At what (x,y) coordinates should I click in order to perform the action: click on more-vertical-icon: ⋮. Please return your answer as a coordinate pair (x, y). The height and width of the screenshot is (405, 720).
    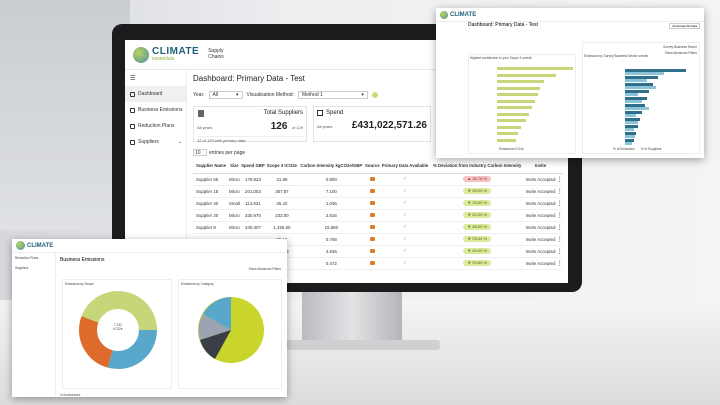
    Looking at the image, I should click on (559, 251).